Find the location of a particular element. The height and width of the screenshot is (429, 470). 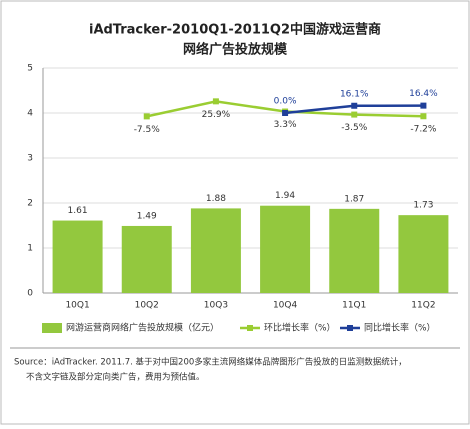

x-tick-label: 11Q2 is located at coordinates (423, 306).